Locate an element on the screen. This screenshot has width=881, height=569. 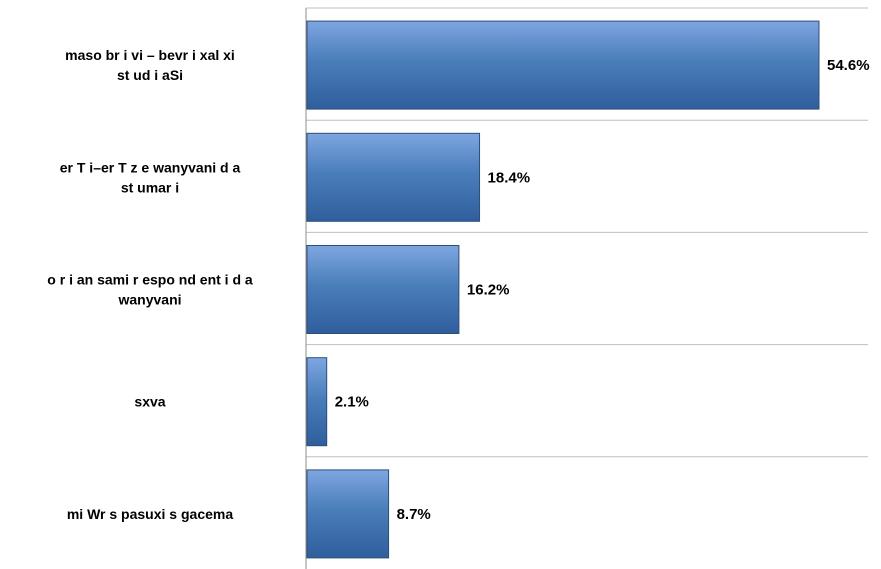
value-label: 18.4% is located at coordinates (509, 177).